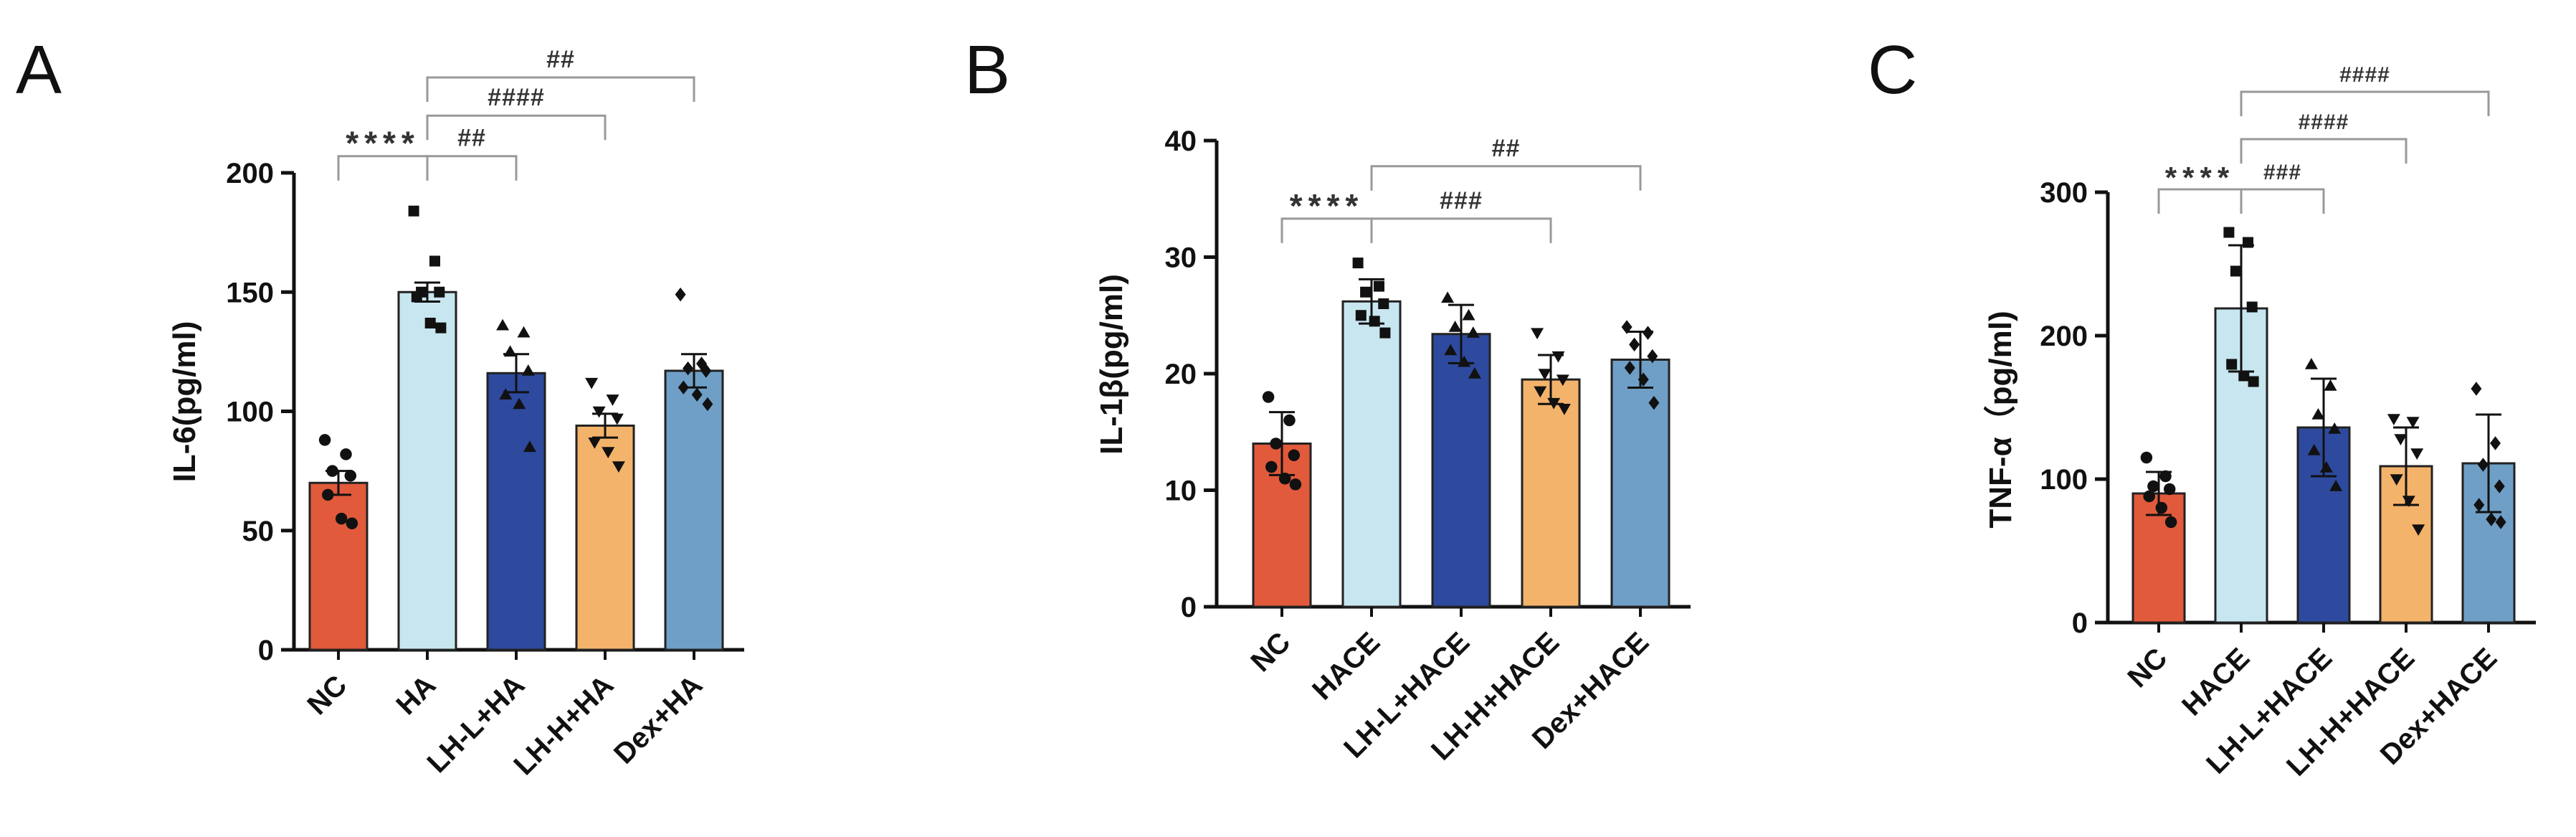  Describe the element at coordinates (1346, 666) in the screenshot. I see `category-label: HACE` at that location.